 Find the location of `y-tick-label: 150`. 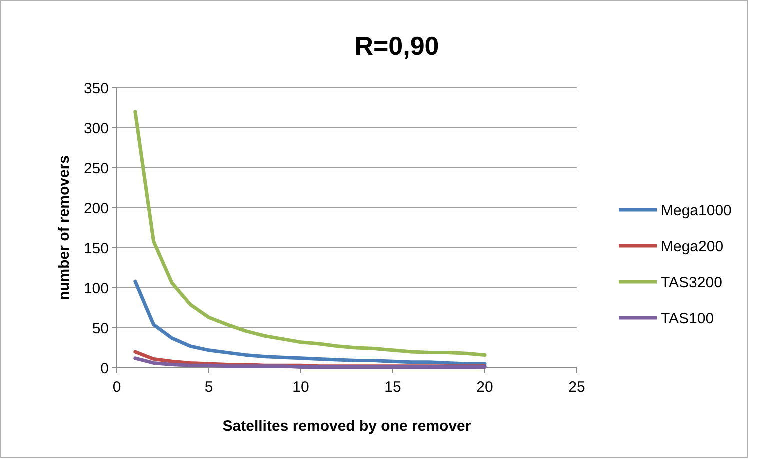

y-tick-label: 150 is located at coordinates (96, 249).